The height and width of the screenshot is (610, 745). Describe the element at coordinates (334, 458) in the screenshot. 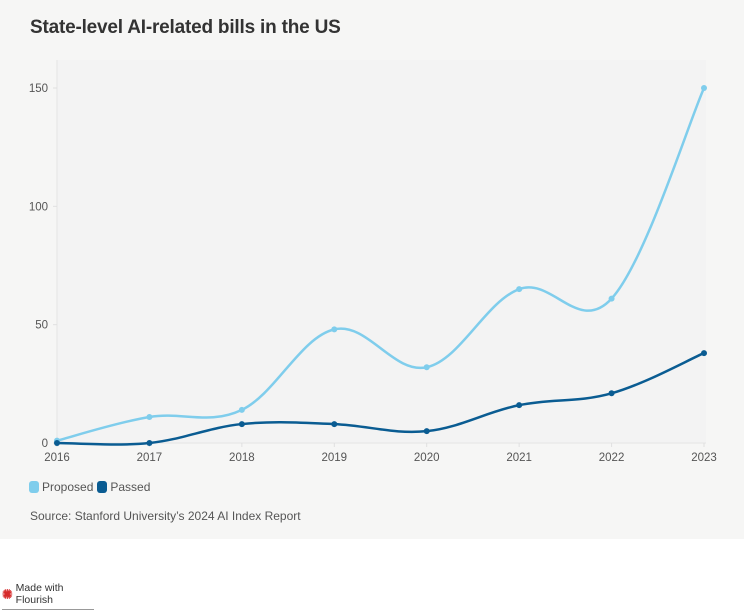

I see `x-tick-label: 2019` at that location.